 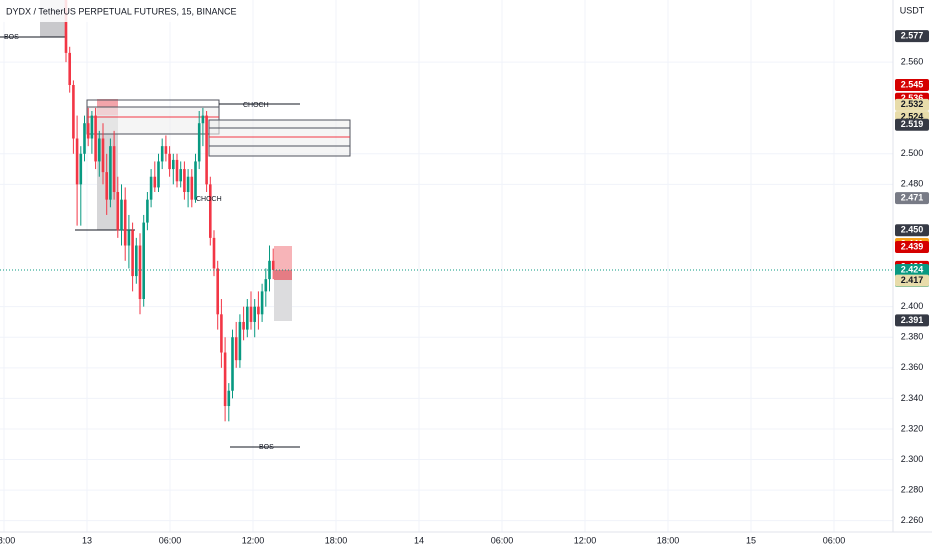 What do you see at coordinates (912, 337) in the screenshot?
I see `y-tick-label: 2.380` at bounding box center [912, 337].